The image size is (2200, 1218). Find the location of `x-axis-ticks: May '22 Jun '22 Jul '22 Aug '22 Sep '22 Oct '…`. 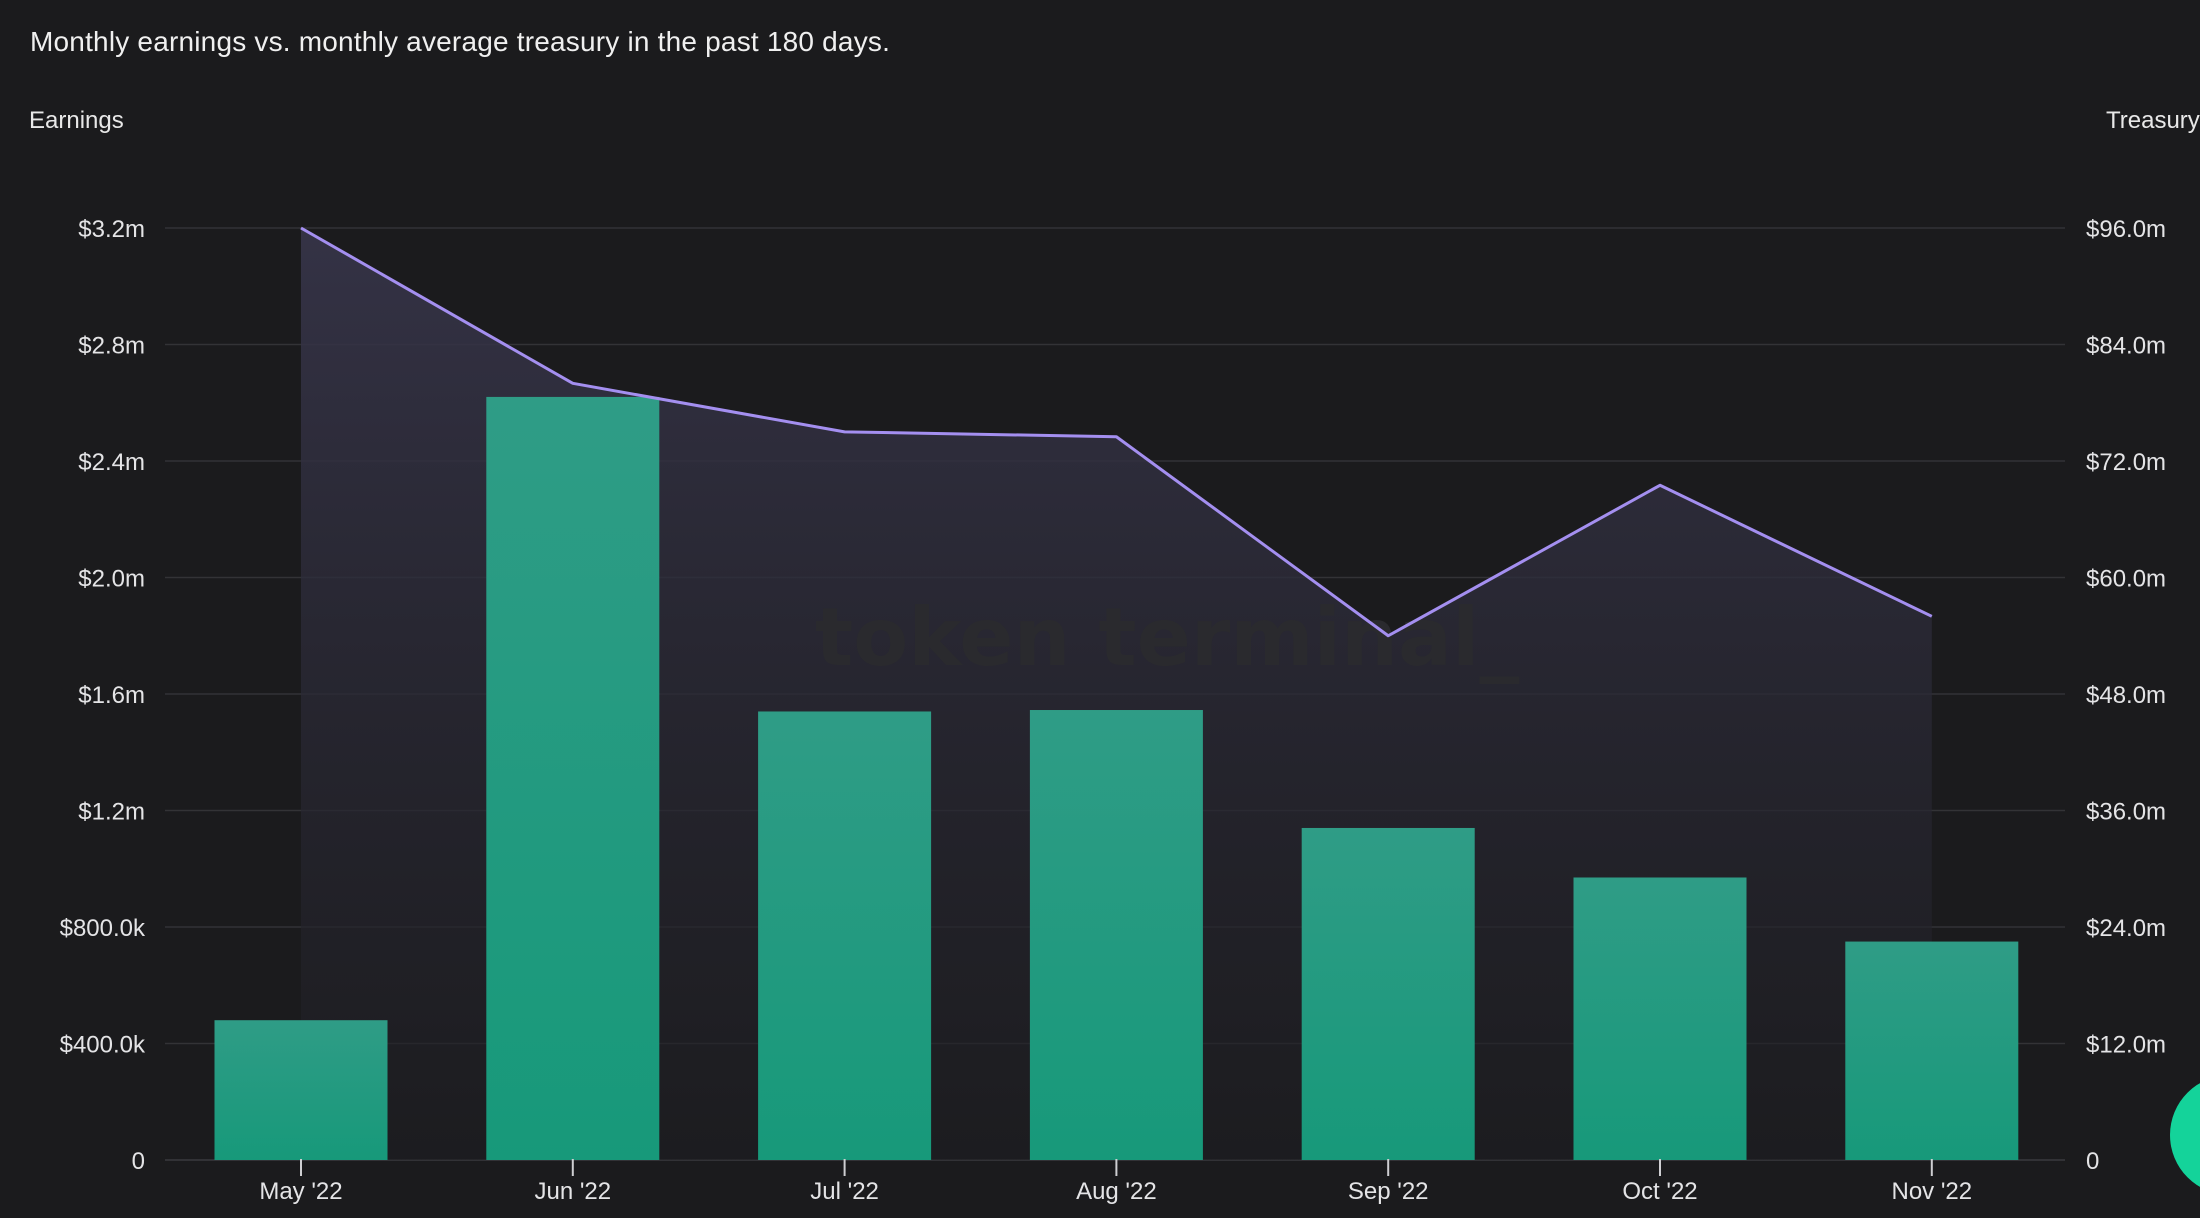

x-axis-ticks: May '22 Jun '22 Jul '22 Aug '22 Sep '22 Oct '… is located at coordinates (1115, 1182).